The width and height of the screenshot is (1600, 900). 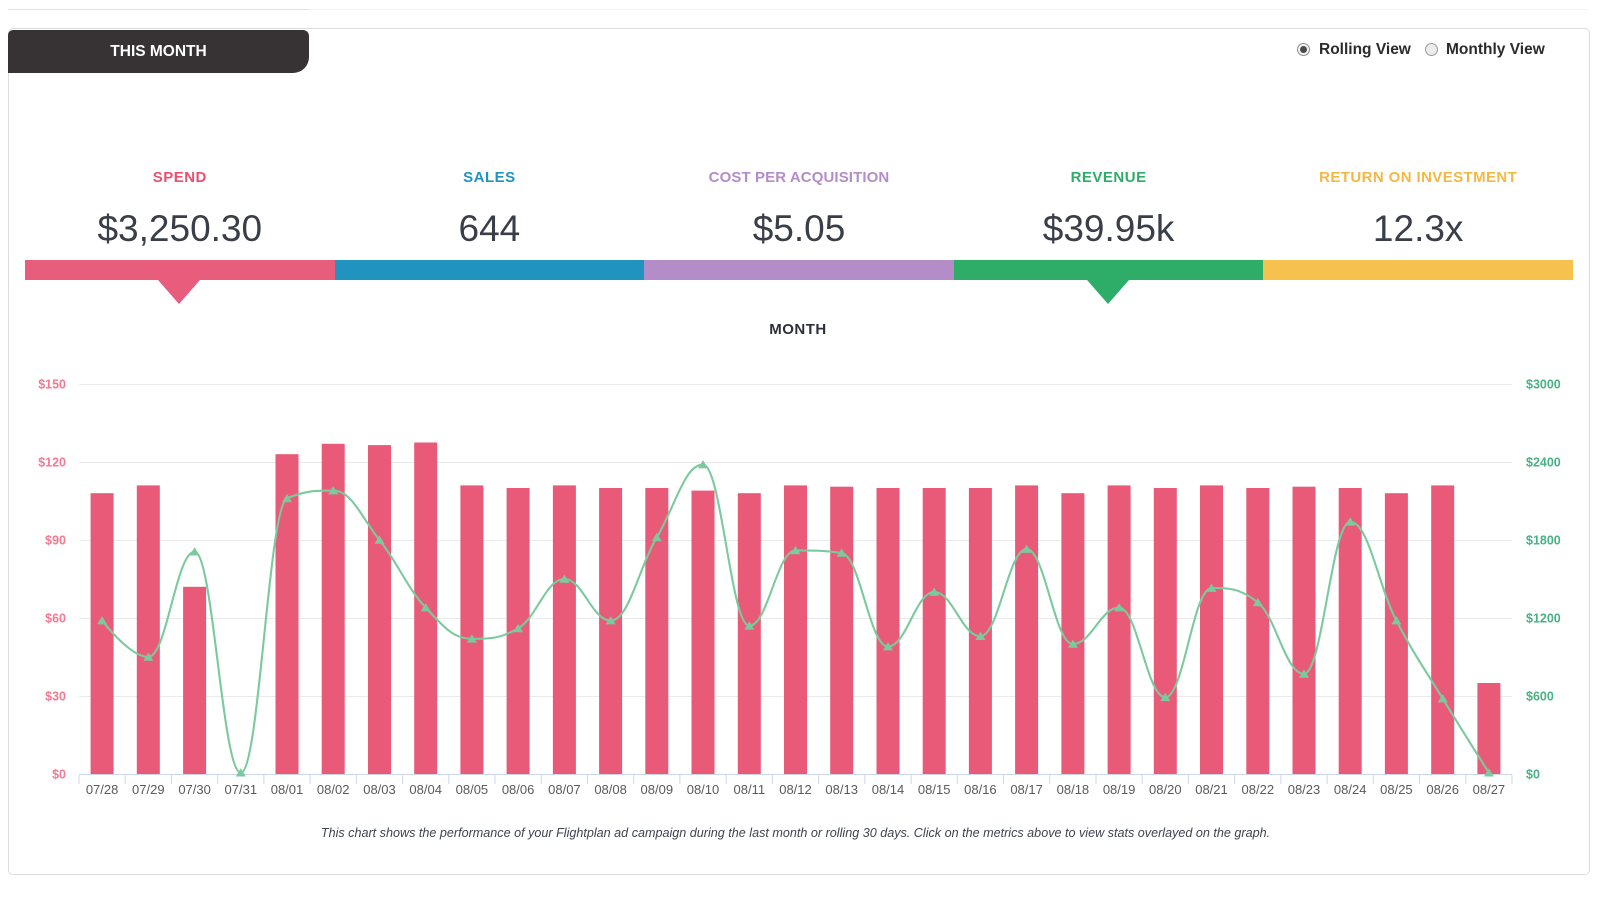 I want to click on svg-text: 08/09, so click(x=657, y=789).